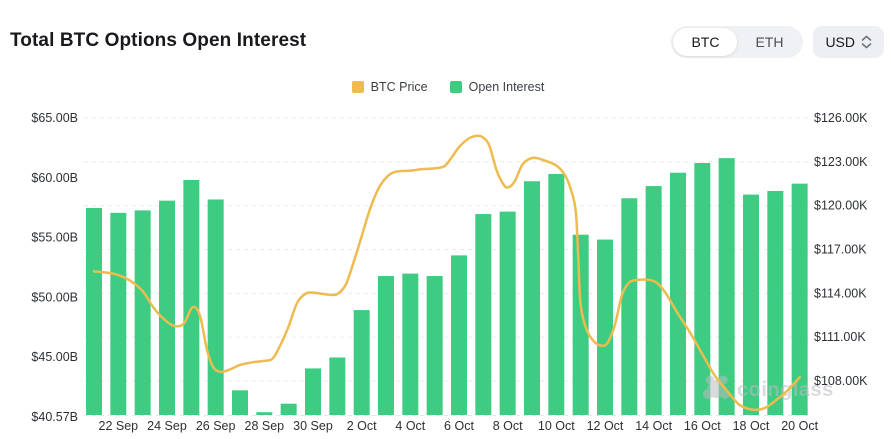 This screenshot has width=891, height=439. What do you see at coordinates (841, 118) in the screenshot?
I see `right-axis-label: $126.00K` at bounding box center [841, 118].